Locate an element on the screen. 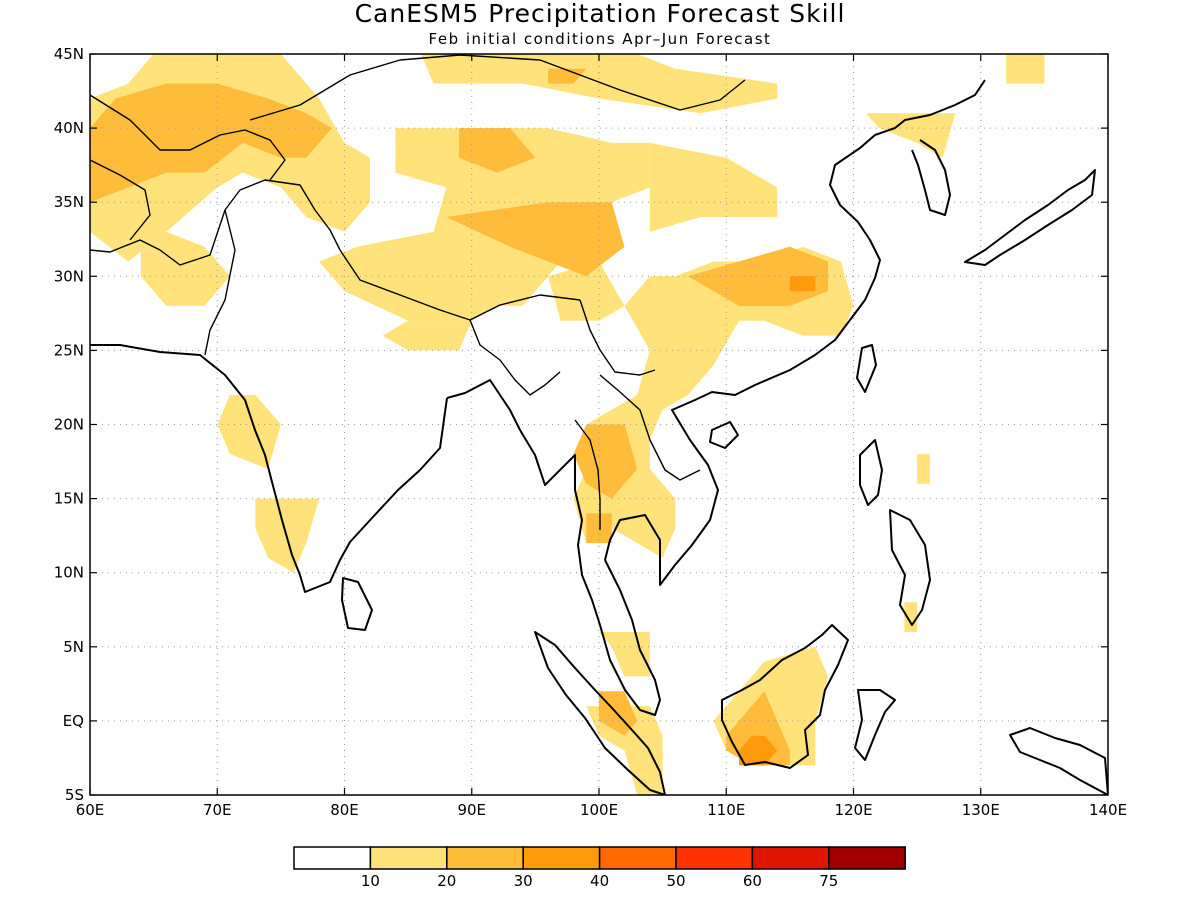  coastline-new-guinea is located at coordinates (1058, 761).